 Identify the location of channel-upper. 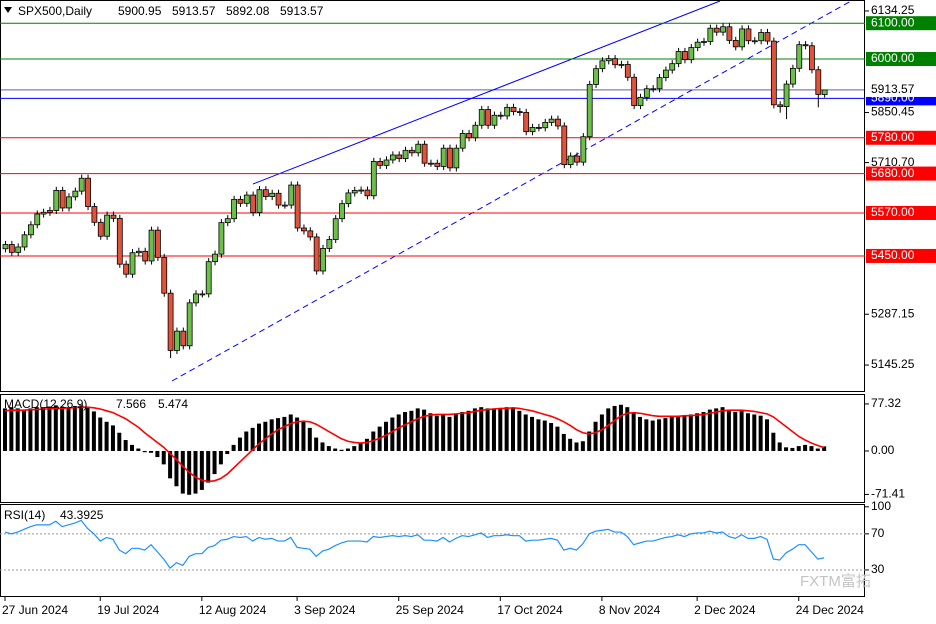
(486, 92).